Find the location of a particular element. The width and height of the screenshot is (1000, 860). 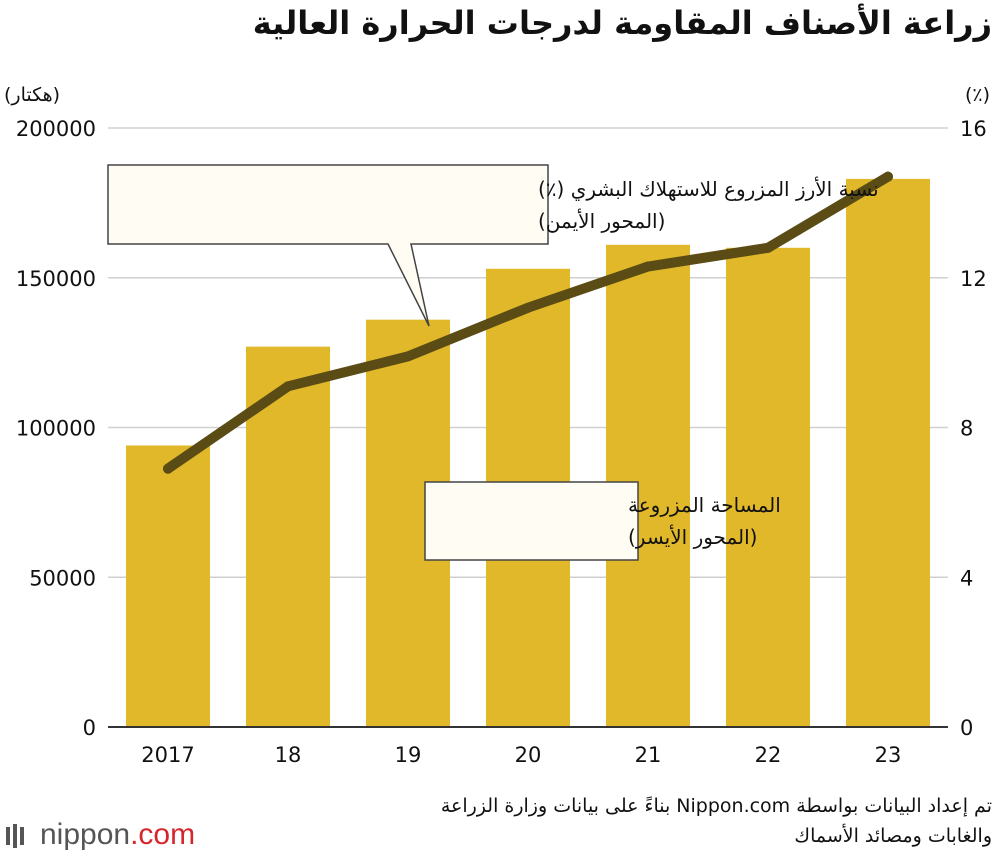

bar-callout-label: المساحة المزروعة is located at coordinates (704, 505).